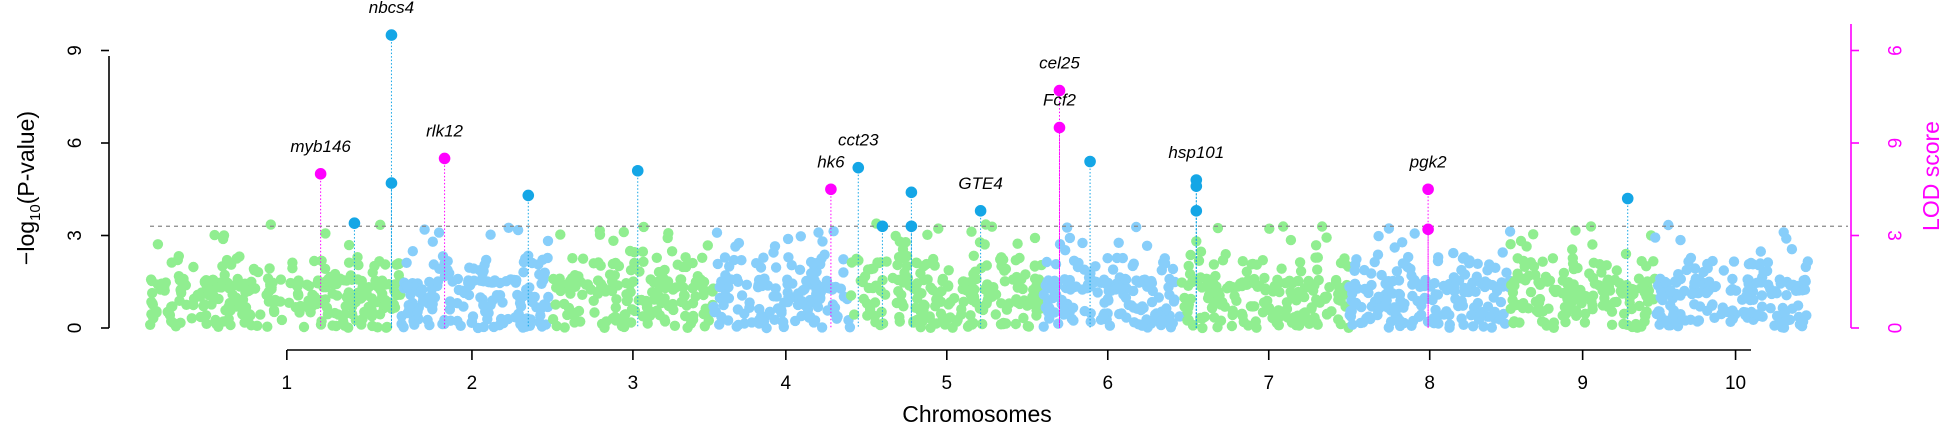  What do you see at coordinates (947, 383) in the screenshot?
I see `x-tick-label: 5` at bounding box center [947, 383].